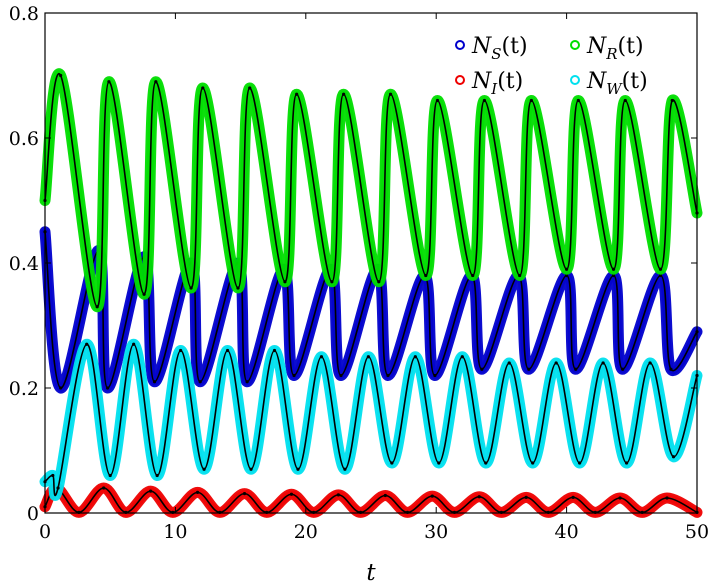 This screenshot has height=585, width=710. I want to click on y-tick-label: 0, so click(33, 514).